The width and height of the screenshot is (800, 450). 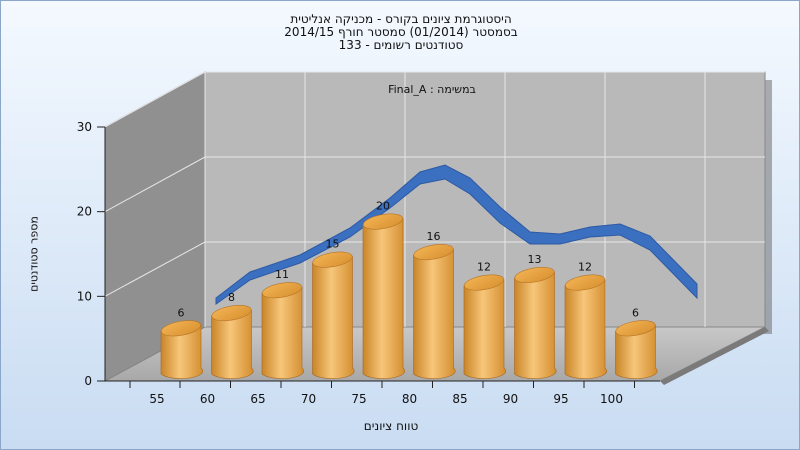 I want to click on bar-value-label: 11, so click(x=282, y=274).